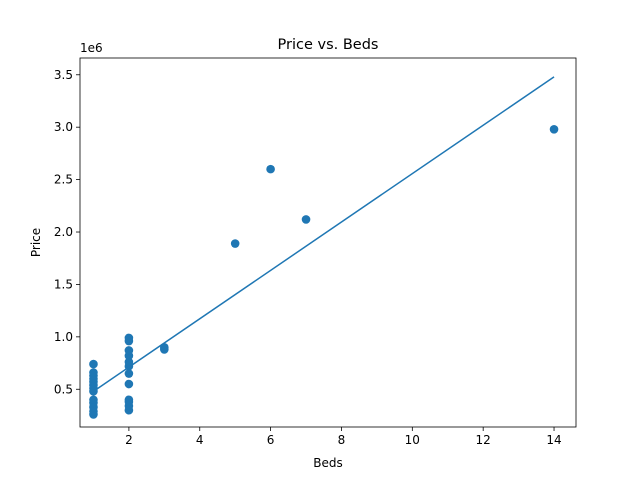 This screenshot has width=640, height=480. Describe the element at coordinates (63, 337) in the screenshot. I see `y-tick-label: 1.0` at that location.